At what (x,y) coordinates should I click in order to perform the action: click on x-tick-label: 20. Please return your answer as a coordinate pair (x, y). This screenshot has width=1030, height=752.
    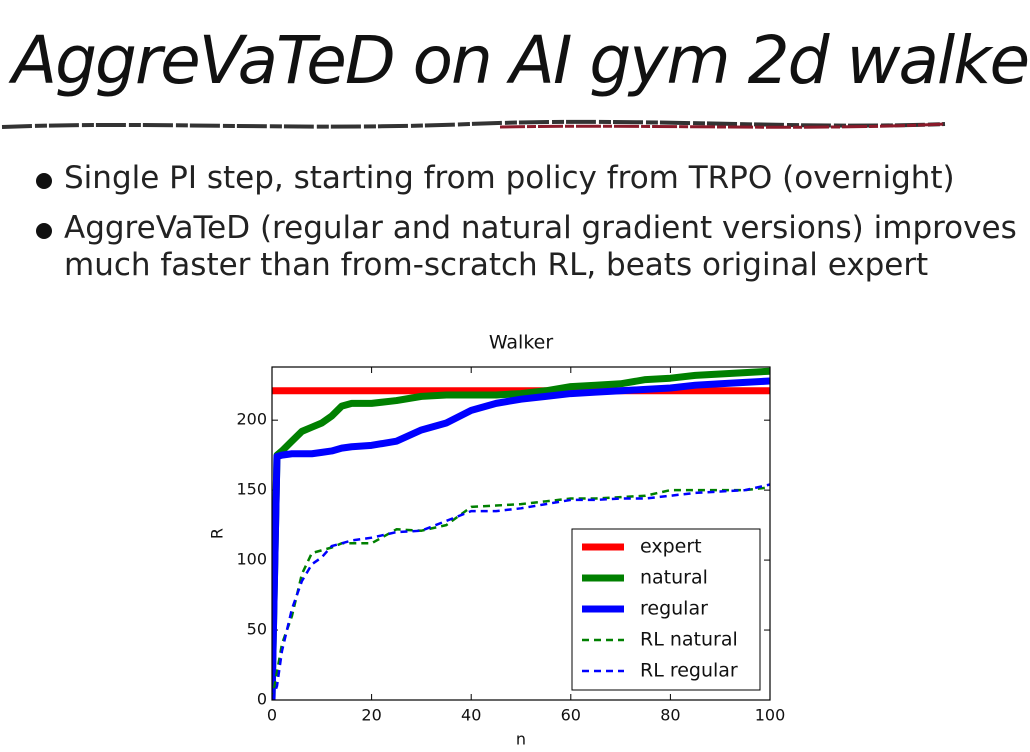
    Looking at the image, I should click on (371, 715).